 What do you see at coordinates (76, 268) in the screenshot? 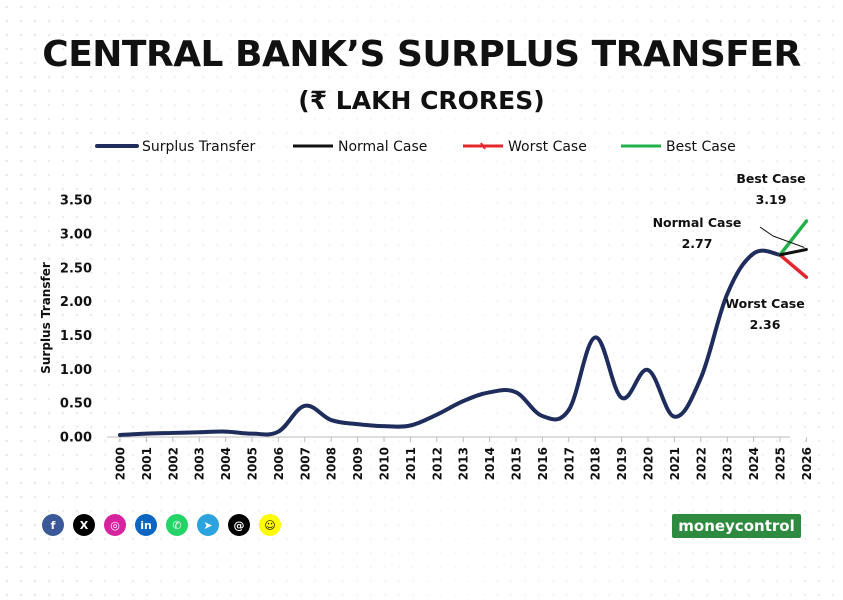
I see `y-tick-label: 2.50` at bounding box center [76, 268].